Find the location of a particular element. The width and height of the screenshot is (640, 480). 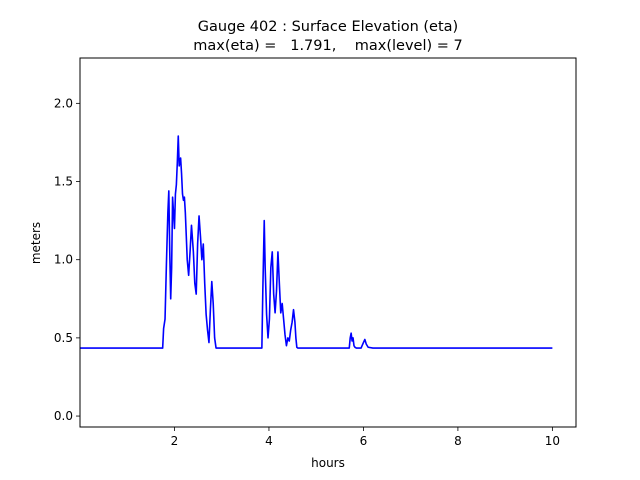

chart-subtitle: max(eta) = 1.791, max(level) = 7 is located at coordinates (328, 46).